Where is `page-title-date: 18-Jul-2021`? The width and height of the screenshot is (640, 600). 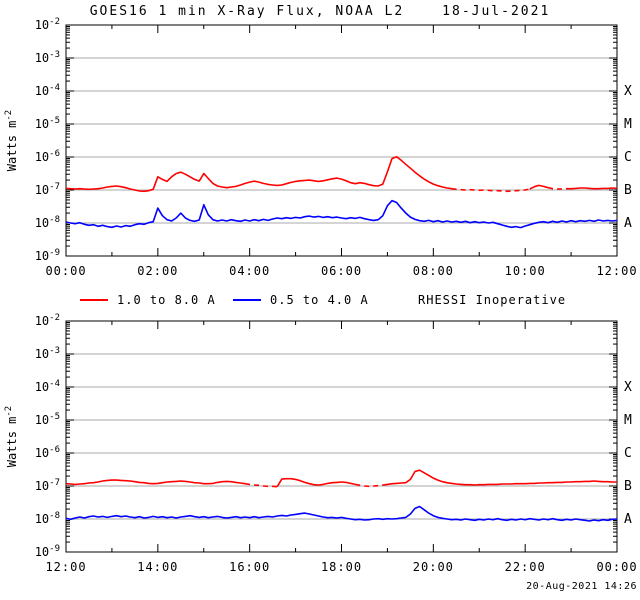
page-title-date: 18-Jul-2021 is located at coordinates (496, 11).